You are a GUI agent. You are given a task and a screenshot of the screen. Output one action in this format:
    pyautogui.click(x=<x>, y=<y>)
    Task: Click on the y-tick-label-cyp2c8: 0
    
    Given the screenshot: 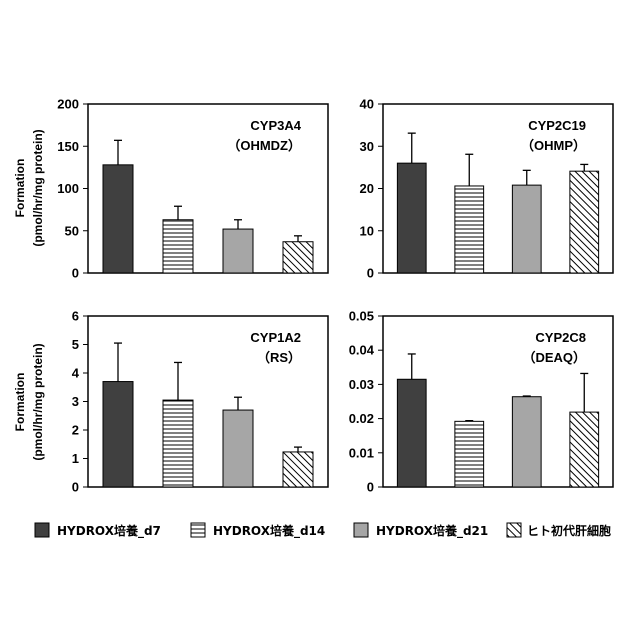 What is the action you would take?
    pyautogui.click(x=370, y=487)
    